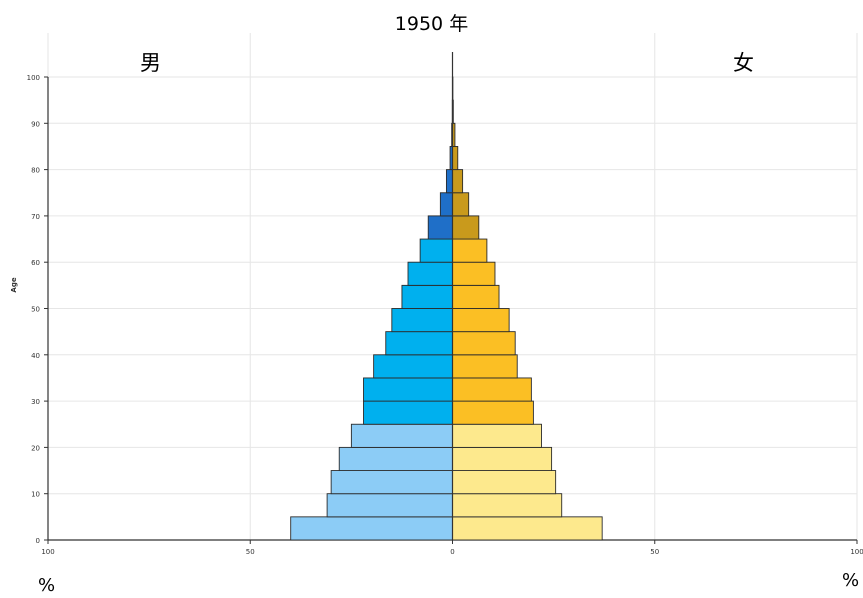 The height and width of the screenshot is (598, 863). Describe the element at coordinates (35, 263) in the screenshot. I see `y-tick-label: 60` at that location.